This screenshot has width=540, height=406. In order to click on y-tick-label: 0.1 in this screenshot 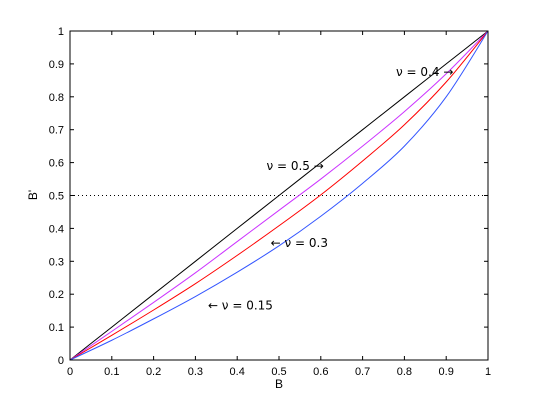, I will do `click(56, 328)`.